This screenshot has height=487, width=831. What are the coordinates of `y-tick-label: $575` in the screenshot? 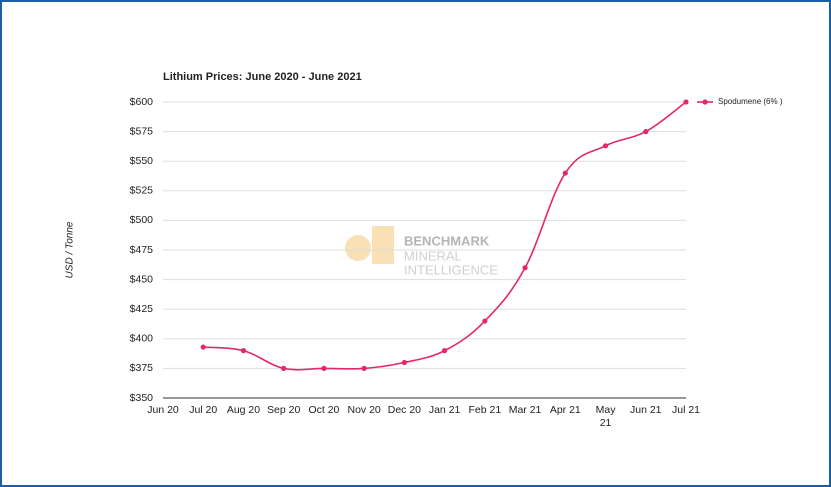 It's located at (142, 131).